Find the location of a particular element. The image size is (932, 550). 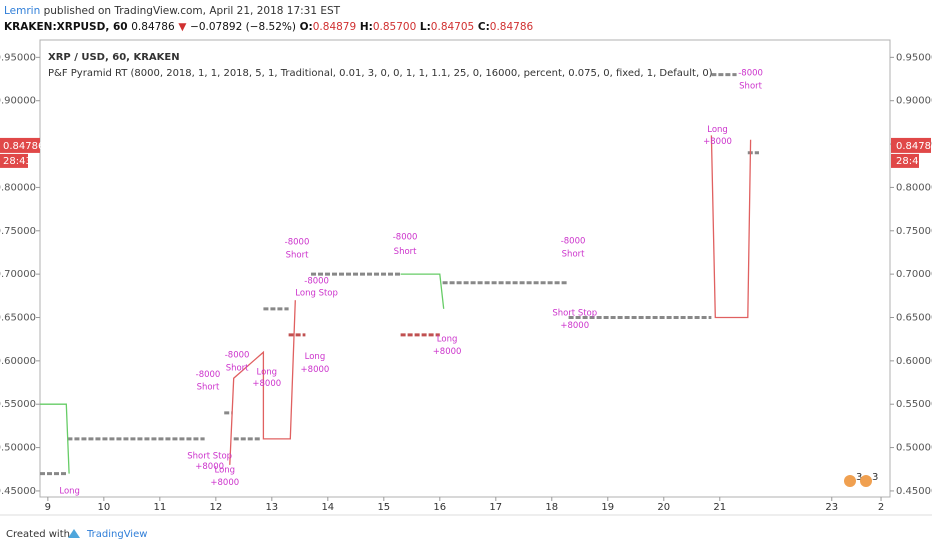

author: Lemrin is located at coordinates (22, 11).